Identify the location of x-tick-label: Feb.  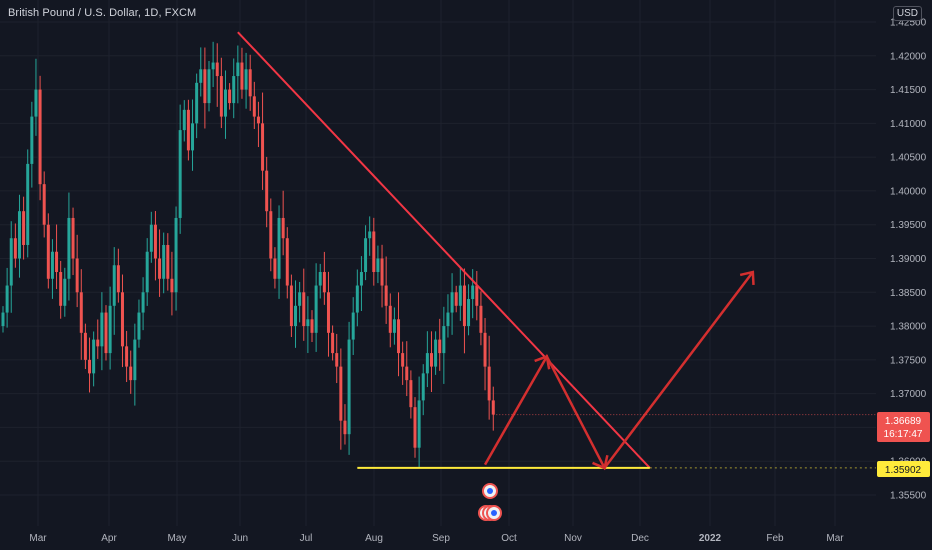
(775, 538).